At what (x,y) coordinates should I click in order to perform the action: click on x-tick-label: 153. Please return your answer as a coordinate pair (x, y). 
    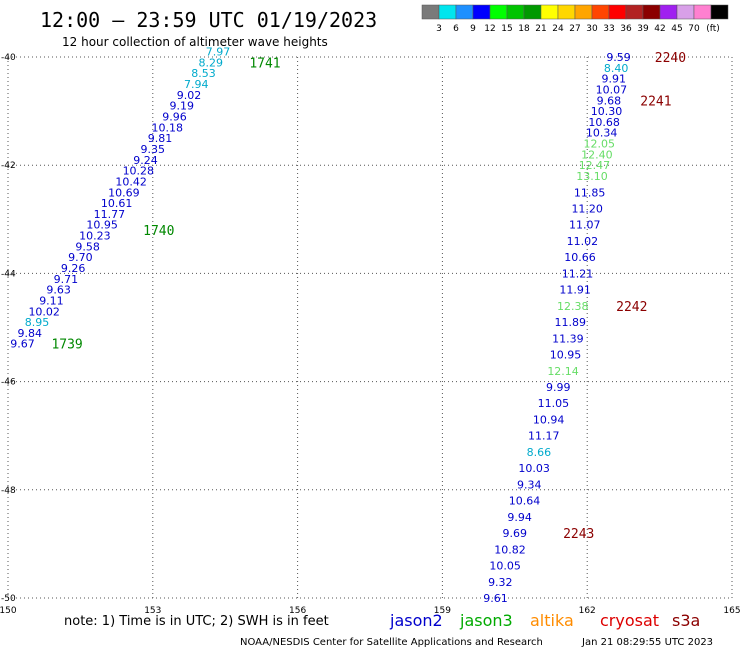
    Looking at the image, I should click on (152, 611).